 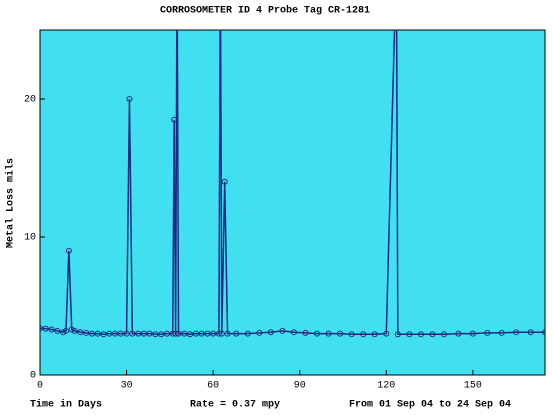 I want to click on y-tick-label: 20, so click(x=30, y=100).